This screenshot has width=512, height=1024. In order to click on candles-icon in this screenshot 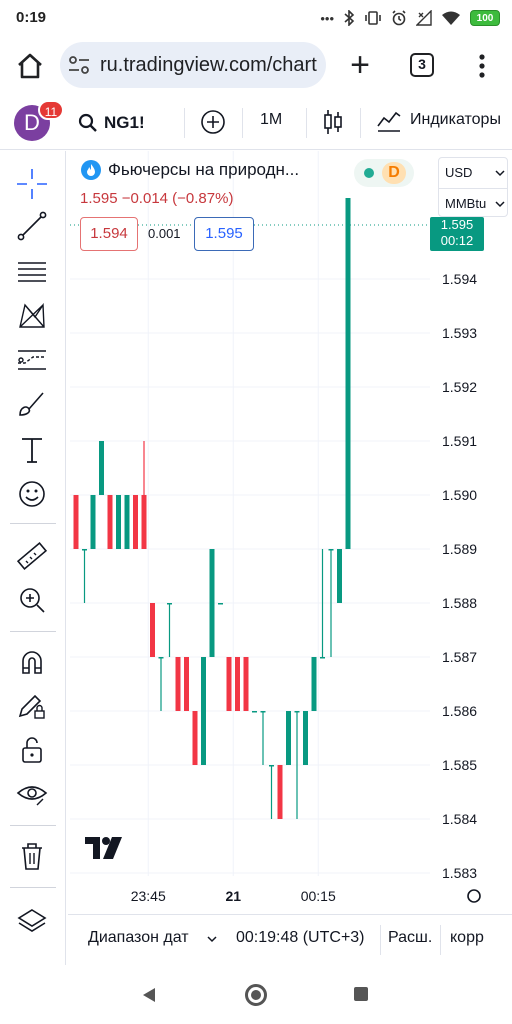, I will do `click(333, 122)`.